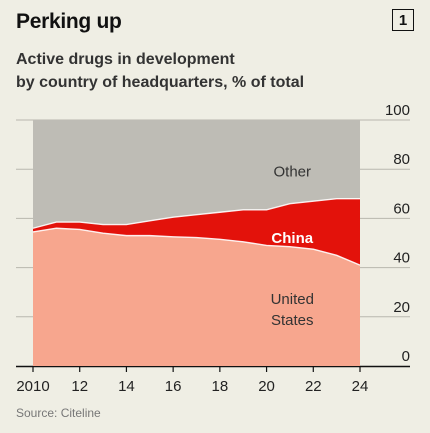  Describe the element at coordinates (173, 386) in the screenshot. I see `x-tick-label: 16` at that location.